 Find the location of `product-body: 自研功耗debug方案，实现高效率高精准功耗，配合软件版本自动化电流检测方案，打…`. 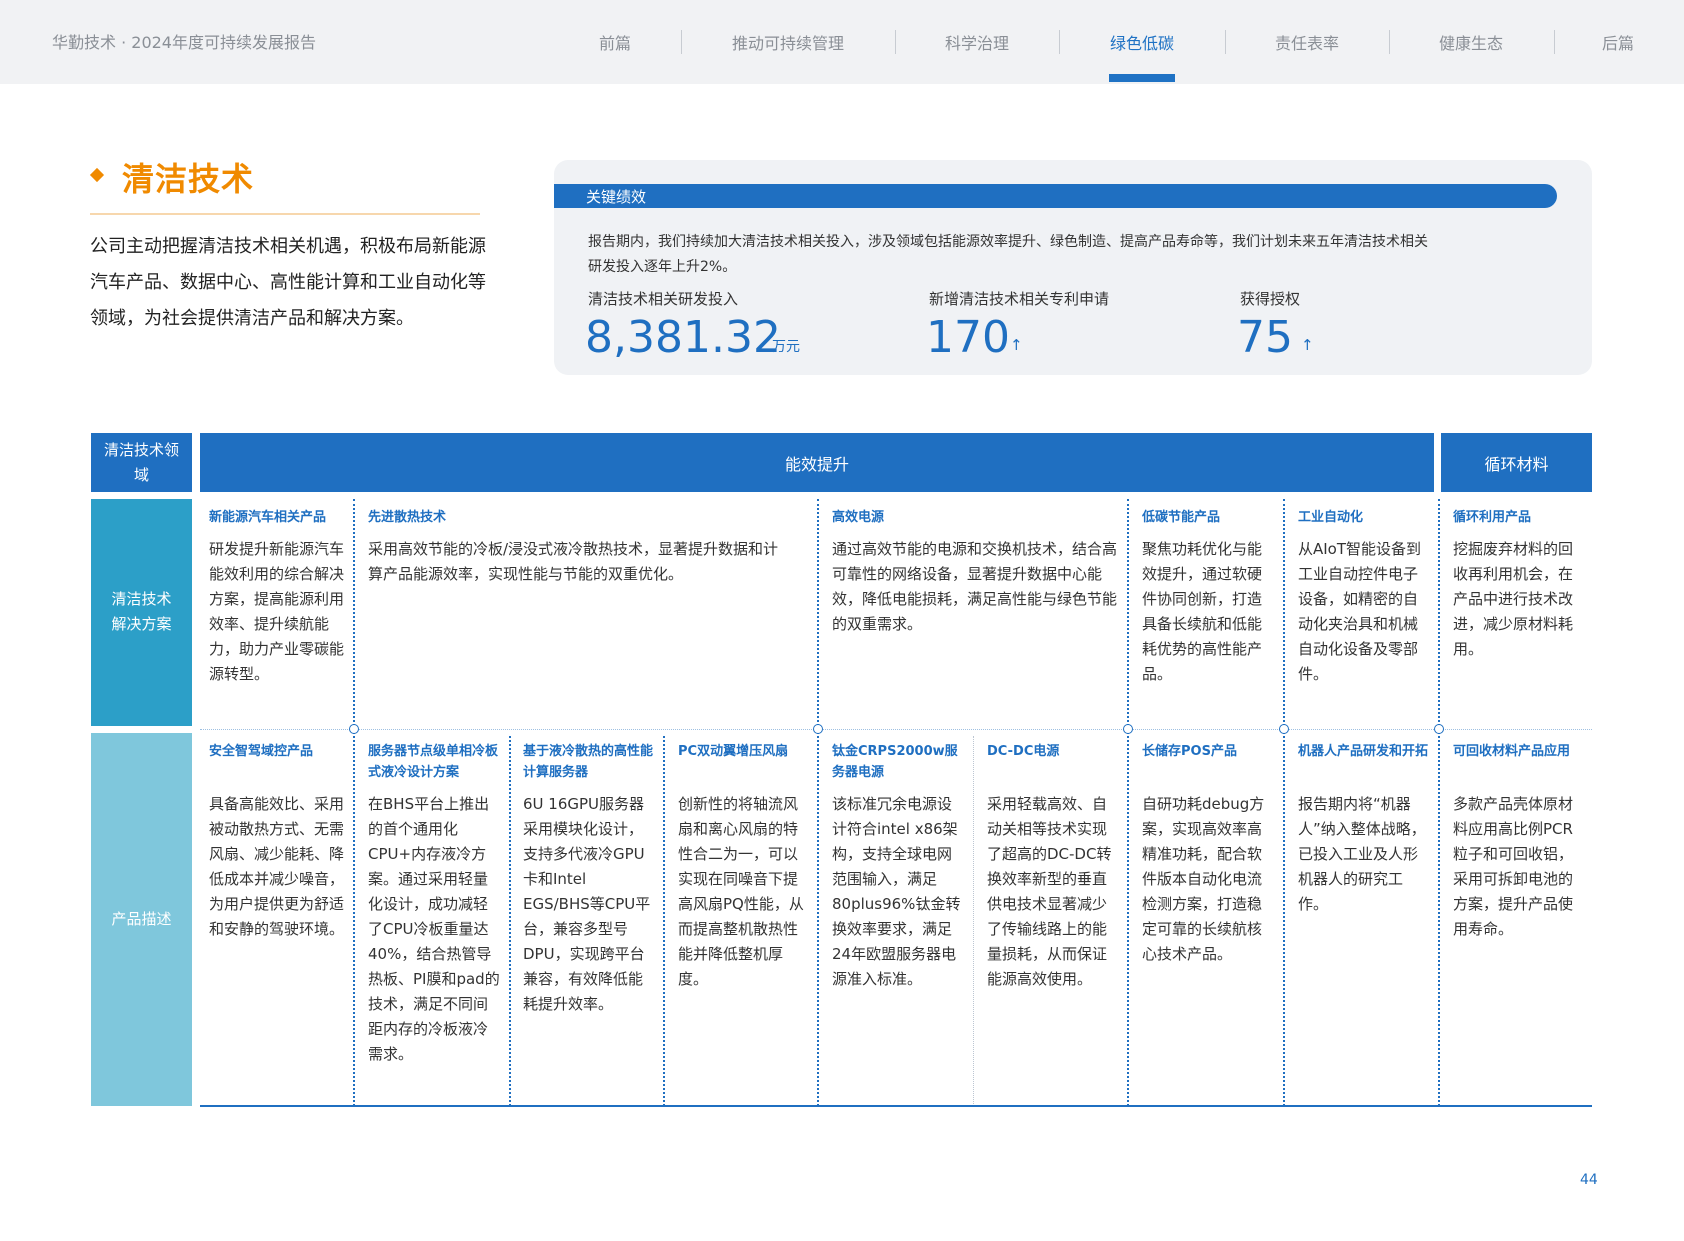

product-body: 自研功耗debug方案，实现高效率高精准功耗，配合软件版本自动化电流检测方案，打… is located at coordinates (1203, 879).